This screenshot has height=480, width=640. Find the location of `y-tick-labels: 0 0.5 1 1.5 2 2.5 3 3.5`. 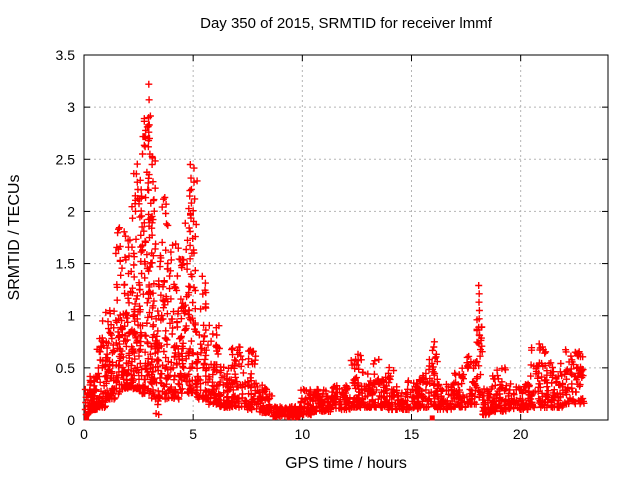

y-tick-labels: 0 0.5 1 1.5 2 2.5 3 3.5 is located at coordinates (66, 237).